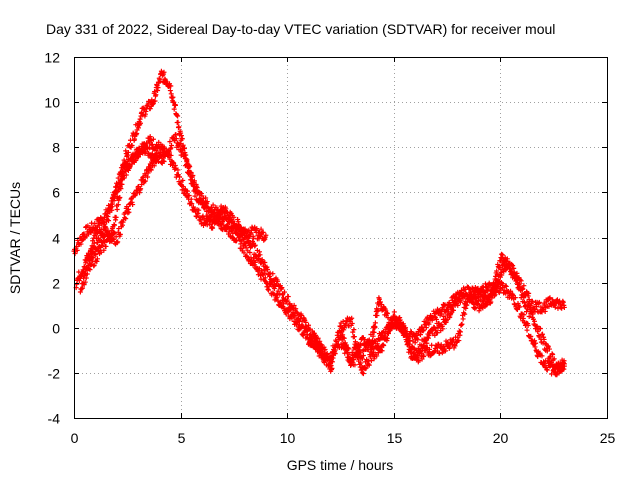  Describe the element at coordinates (52, 103) in the screenshot. I see `y-tick-label: 10` at that location.